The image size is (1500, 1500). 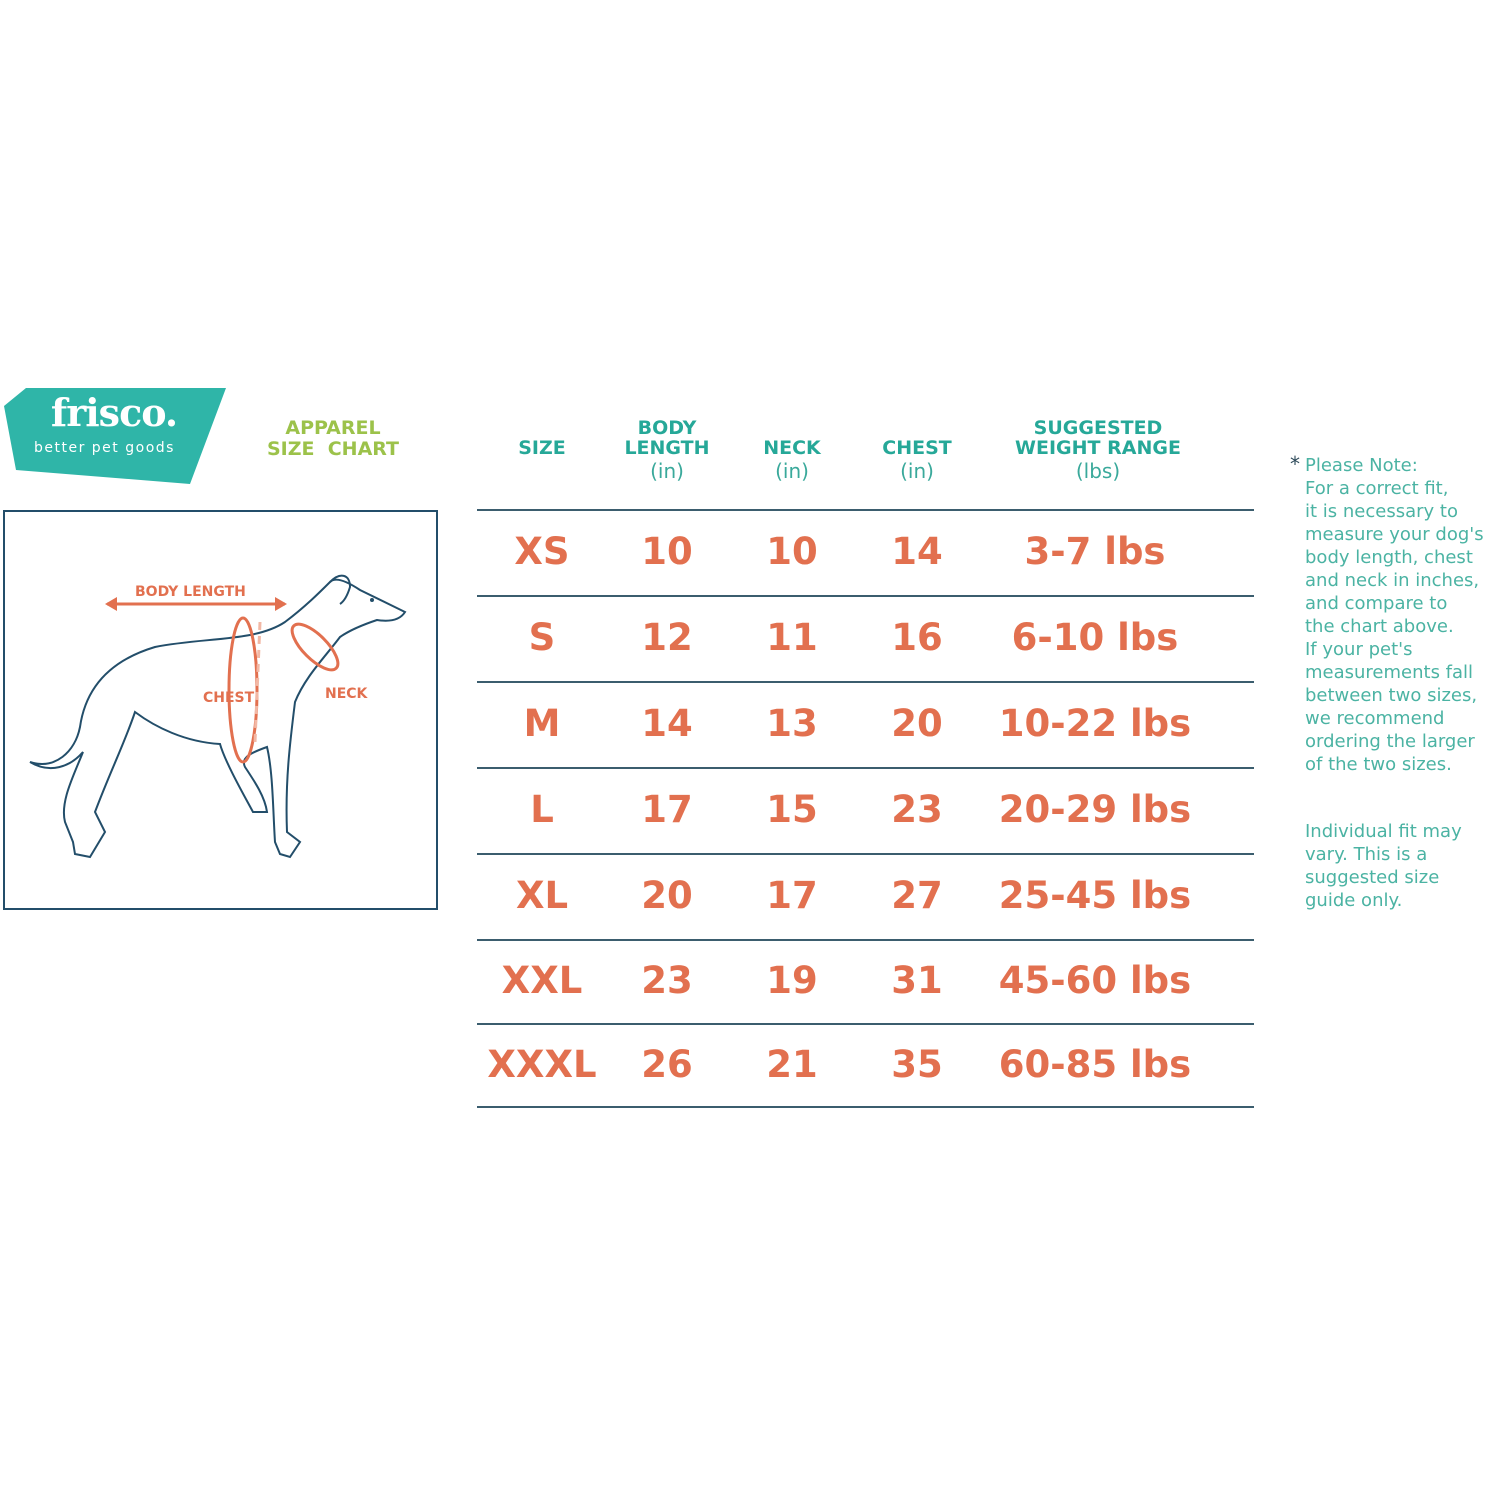 What do you see at coordinates (667, 1064) in the screenshot?
I see `cell-body-length: 26` at bounding box center [667, 1064].